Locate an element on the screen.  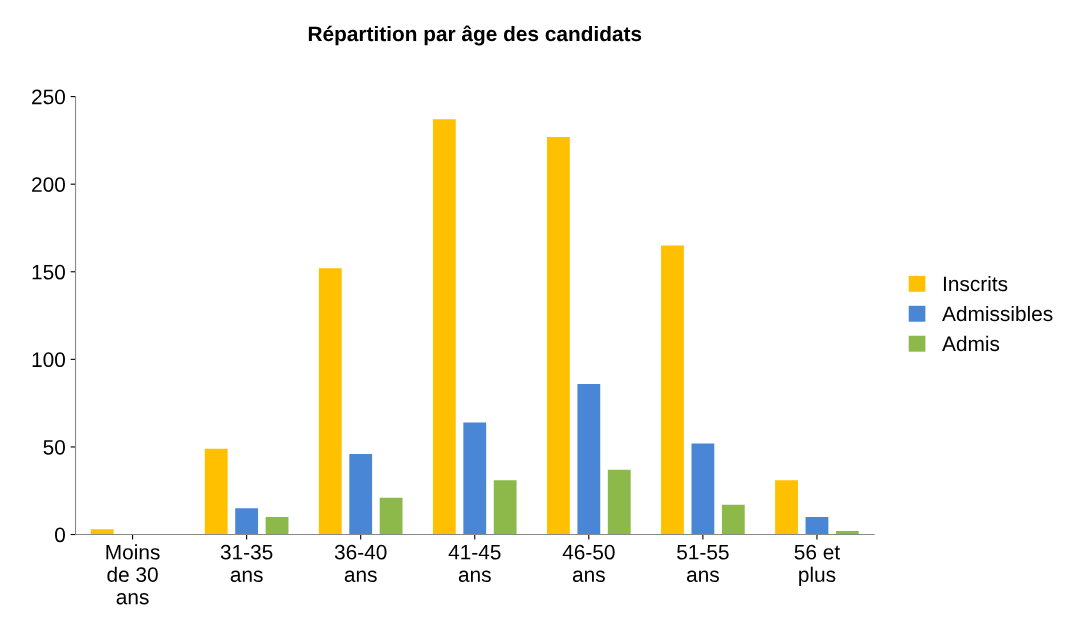
y-tick-label: 50 is located at coordinates (54, 447).